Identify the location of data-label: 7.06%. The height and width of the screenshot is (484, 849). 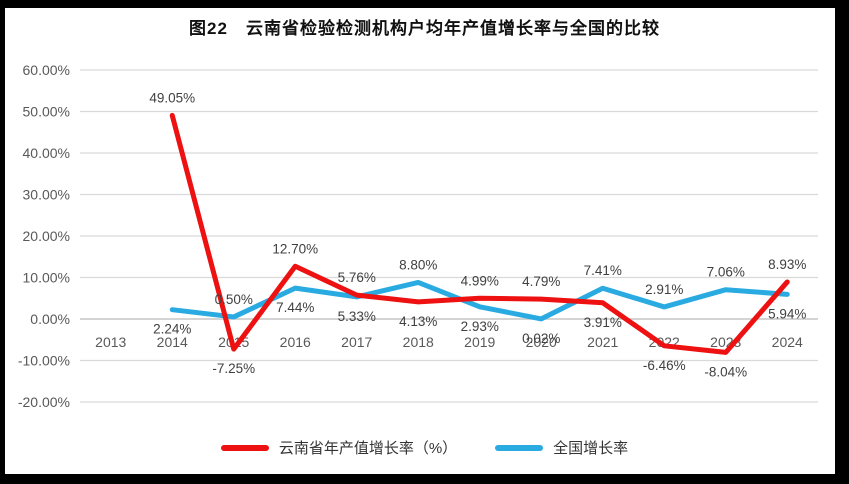
(726, 272).